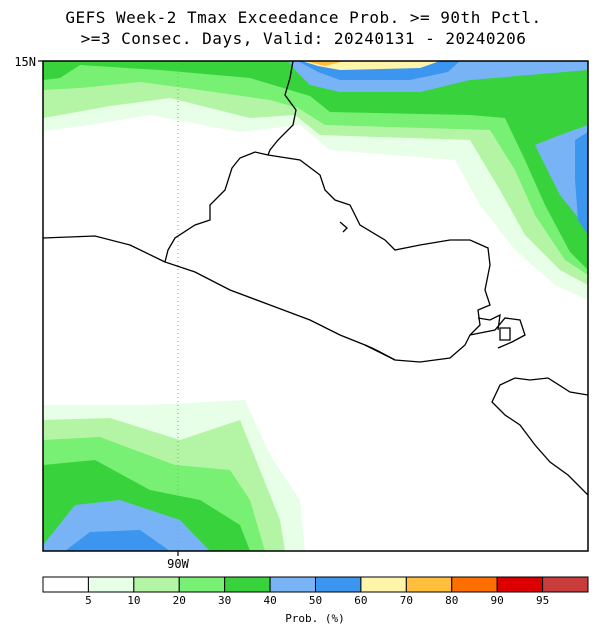 Image resolution: width=607 pixels, height=635 pixels. What do you see at coordinates (117, 540) in the screenshot?
I see `prob-area-50-bottom` at bounding box center [117, 540].